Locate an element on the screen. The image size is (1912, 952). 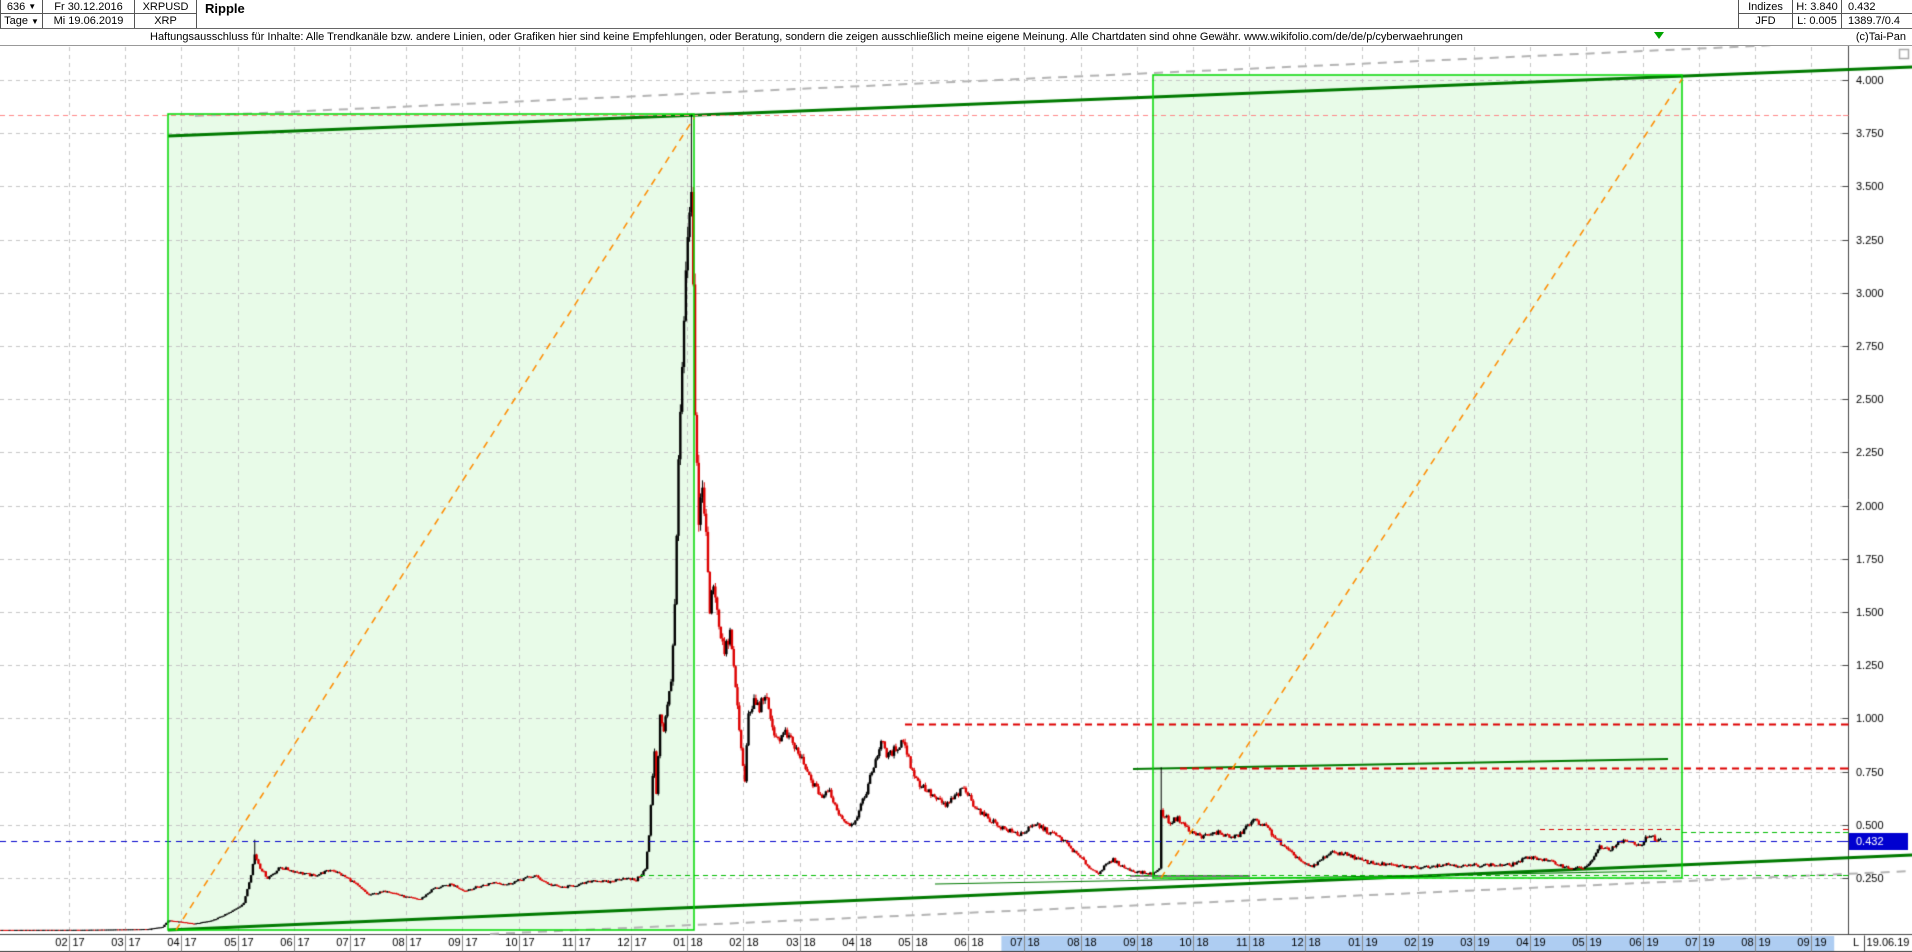
provider-cell: JFD is located at coordinates (1765, 21).